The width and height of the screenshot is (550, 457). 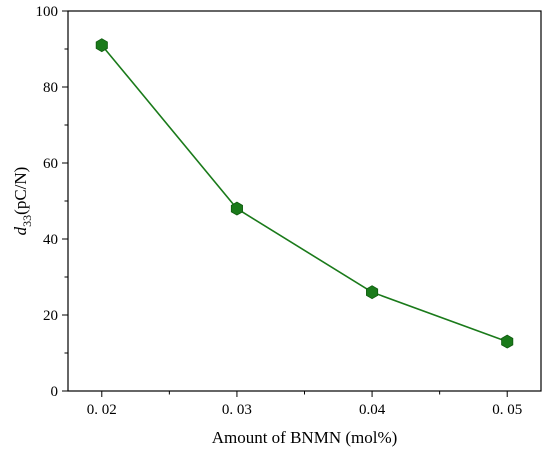 I want to click on y-tick-label: 60, so click(x=50, y=164).